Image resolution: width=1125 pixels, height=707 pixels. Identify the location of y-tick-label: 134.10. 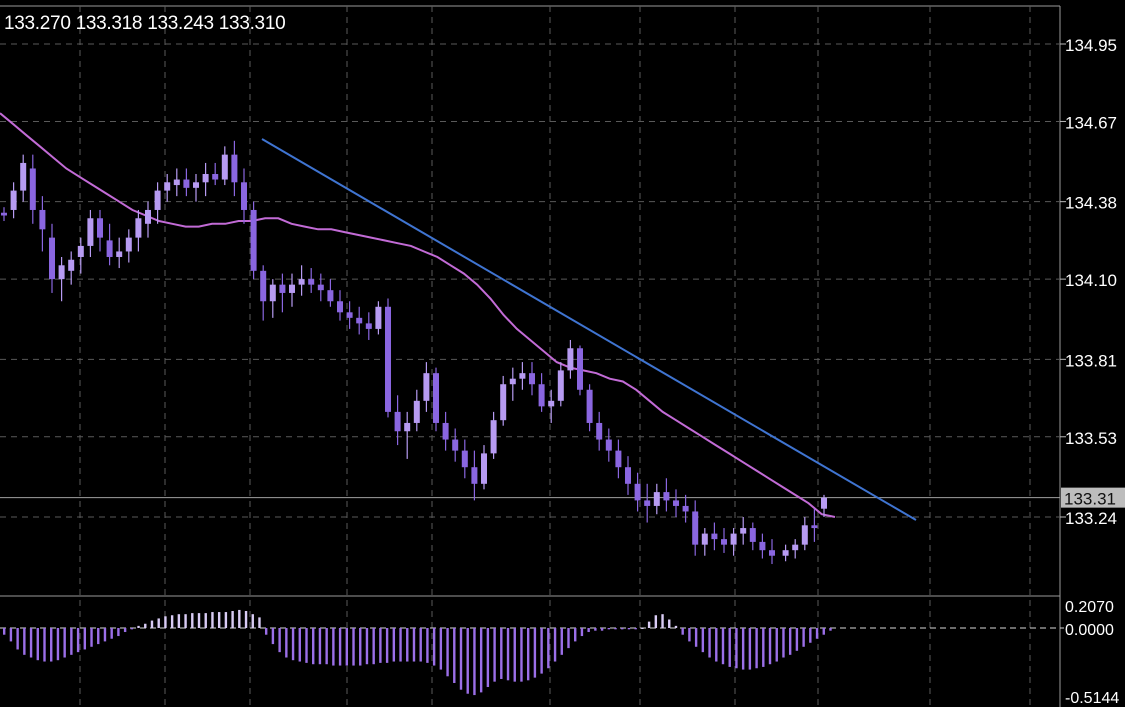
(1091, 280).